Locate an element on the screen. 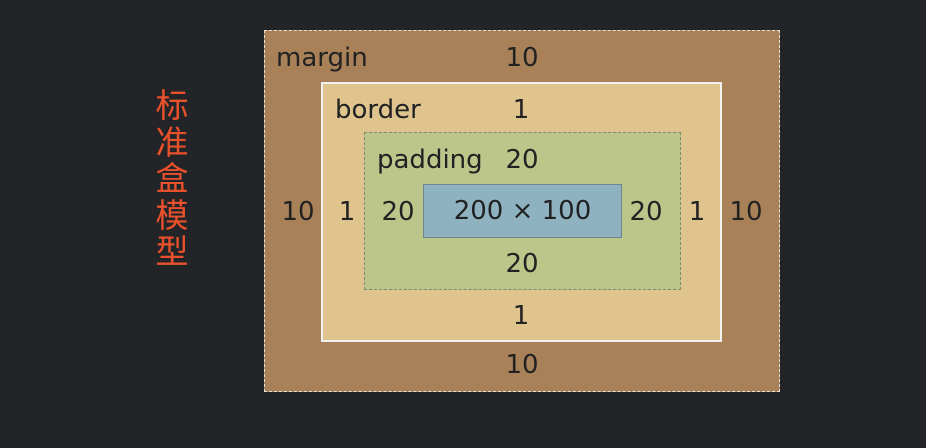 This screenshot has width=926, height=448. border-right-value: 1 is located at coordinates (697, 212).